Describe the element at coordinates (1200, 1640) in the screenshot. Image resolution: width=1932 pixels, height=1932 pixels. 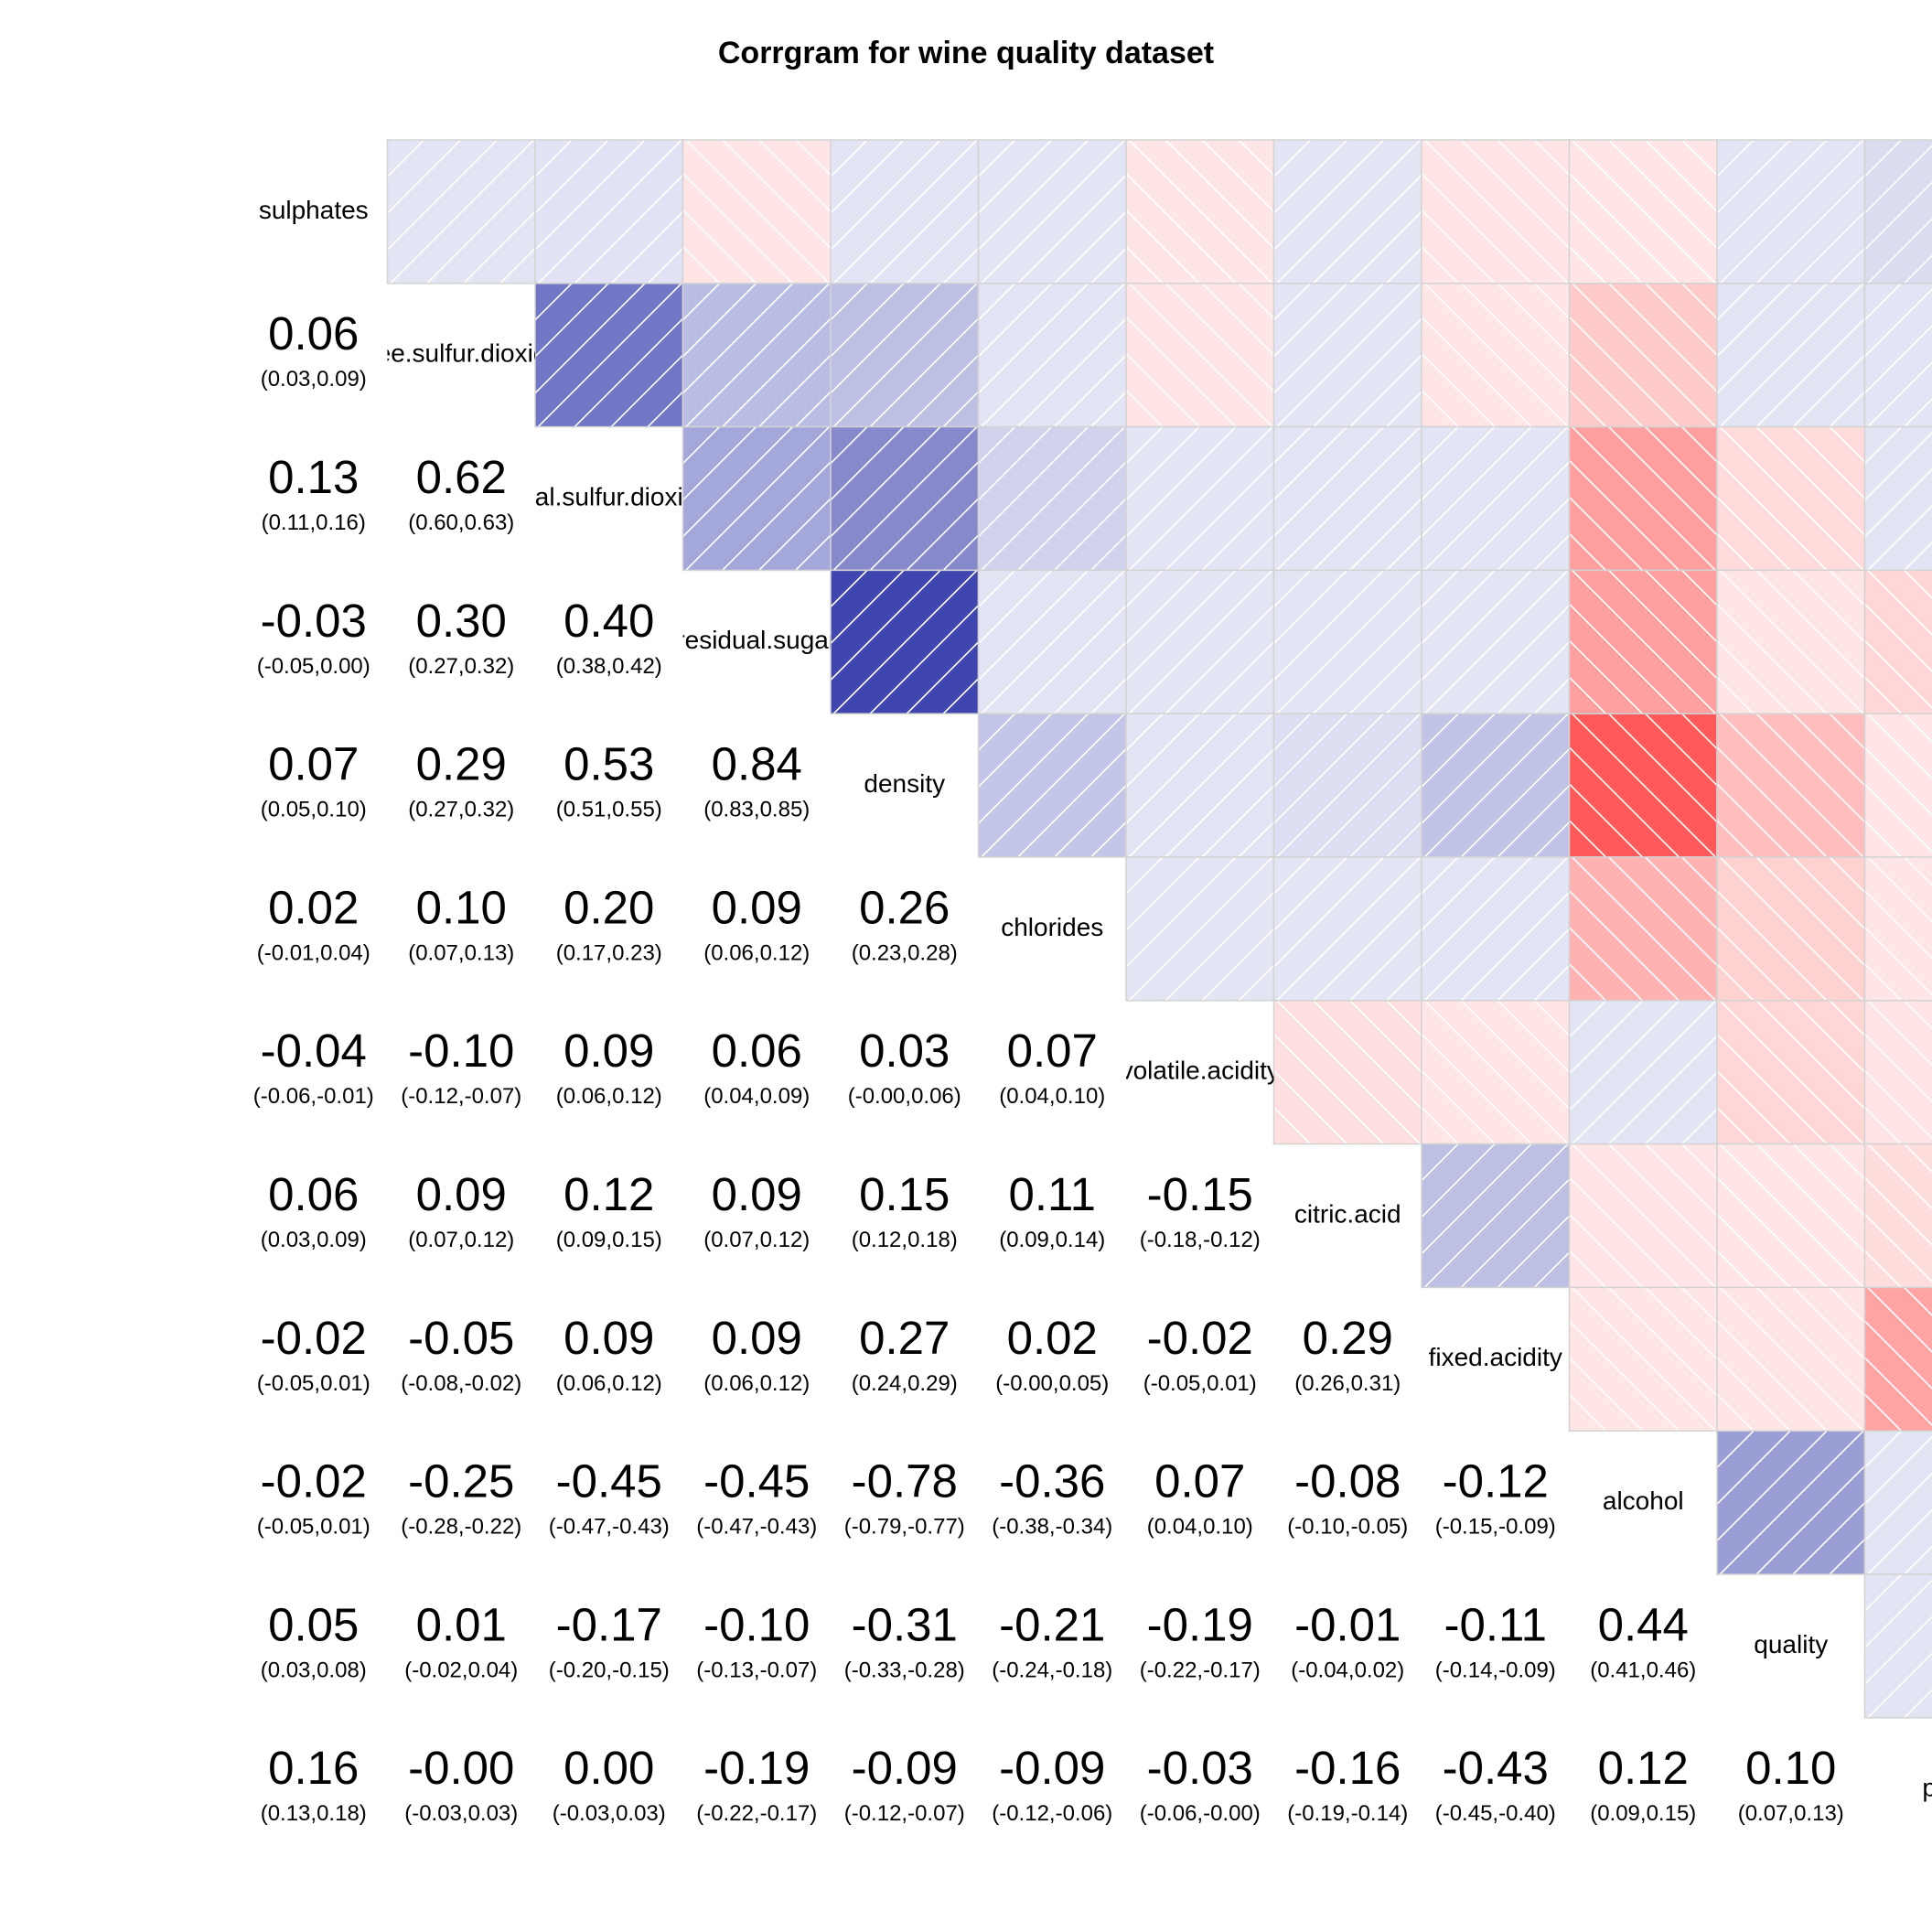
I see `conf-cell-quality-volatile-acidity: -0.19 (-0.22,-0.17)` at that location.